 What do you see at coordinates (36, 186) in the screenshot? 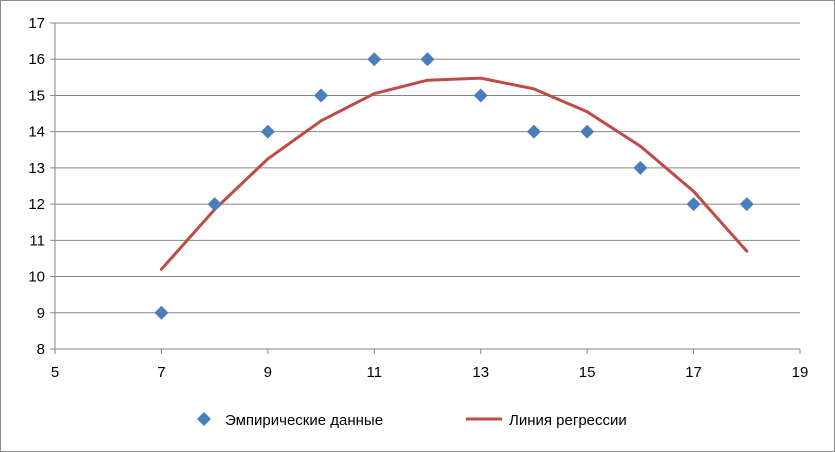
I see `y-tick-labels: 8 9 10 11 12 13 14 15 16 17` at bounding box center [36, 186].